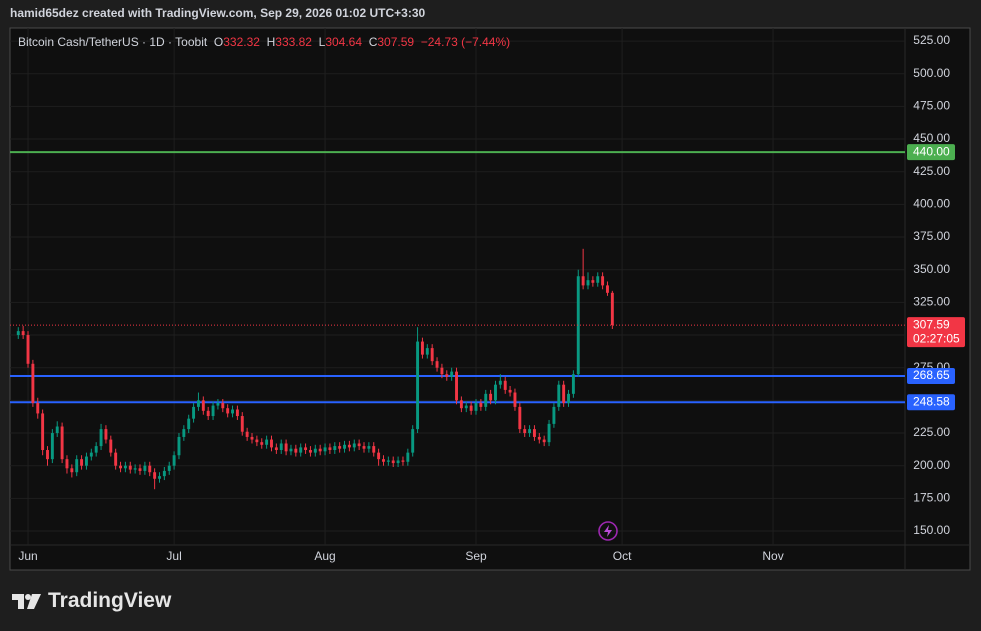 This screenshot has width=981, height=631. I want to click on level-label: 440.00, so click(931, 151).